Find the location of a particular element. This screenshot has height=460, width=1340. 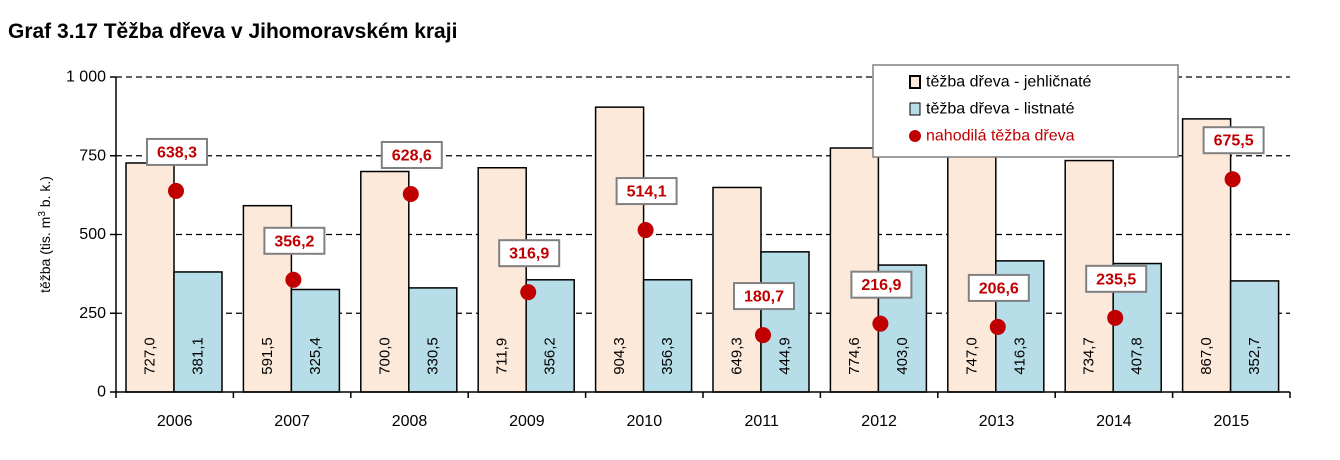

point-label-box-2007 is located at coordinates (294, 240).